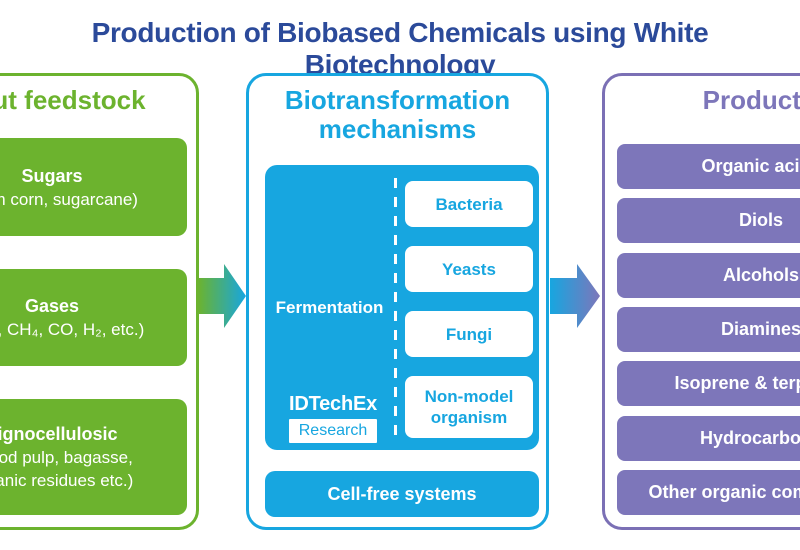 Image resolution: width=800 pixels, height=550 pixels. I want to click on product-box-isoprene-terpenes: Isoprene & terpenes, so click(708, 383).